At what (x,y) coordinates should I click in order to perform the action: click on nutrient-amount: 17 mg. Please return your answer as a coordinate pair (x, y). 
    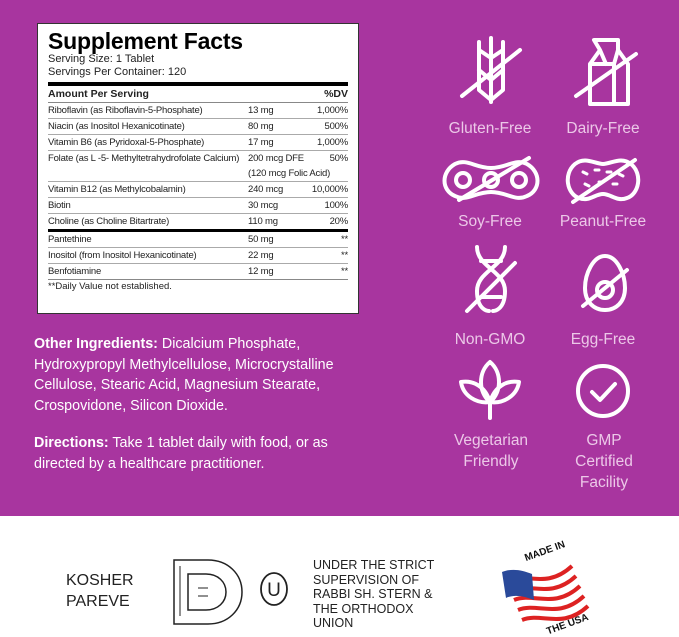
    Looking at the image, I should click on (261, 142).